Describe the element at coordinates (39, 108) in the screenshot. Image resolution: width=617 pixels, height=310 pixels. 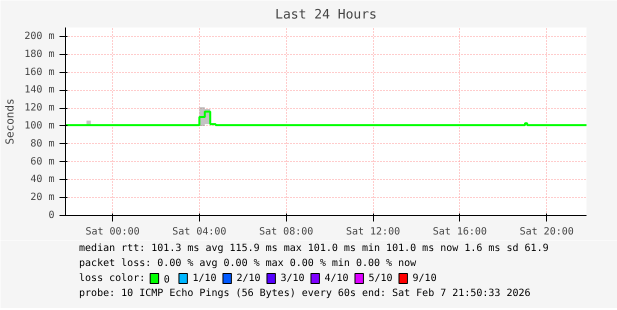
I see `y-tick-label: 120 m` at that location.